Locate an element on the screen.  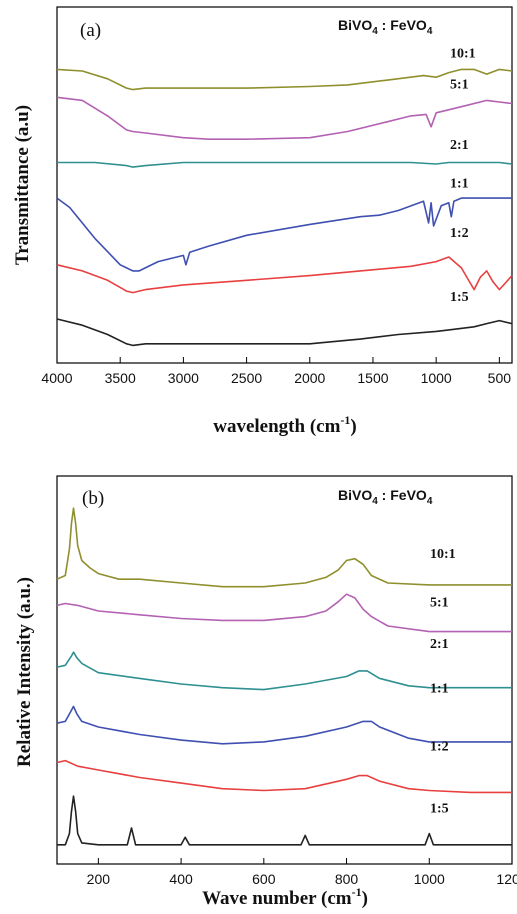
panel-b-y-axis-title: Relative Intensity (a.u.) is located at coordinates (24, 672).